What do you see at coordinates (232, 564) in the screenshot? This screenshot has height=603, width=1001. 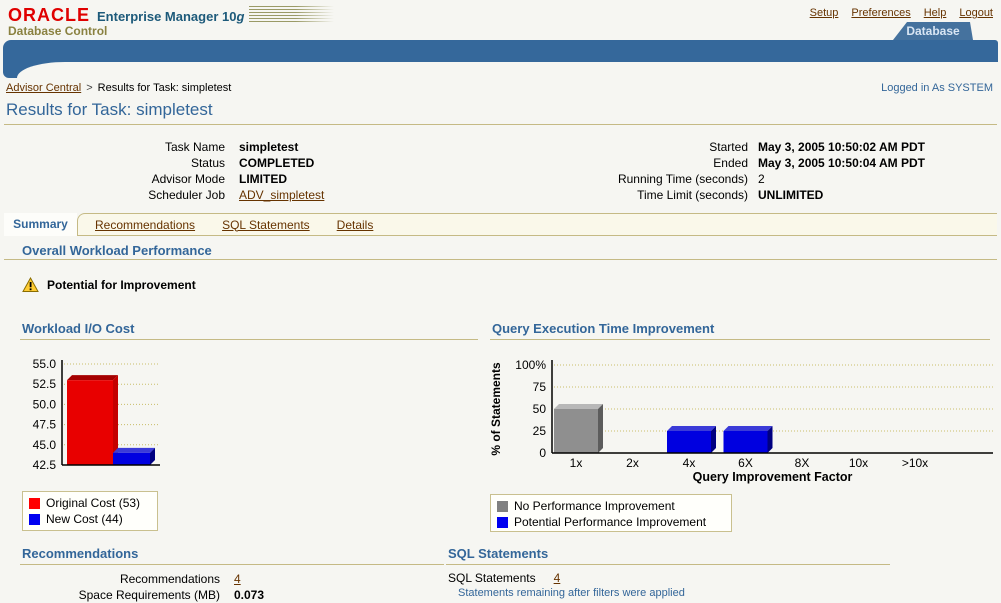 I see `recommendations-rule` at bounding box center [232, 564].